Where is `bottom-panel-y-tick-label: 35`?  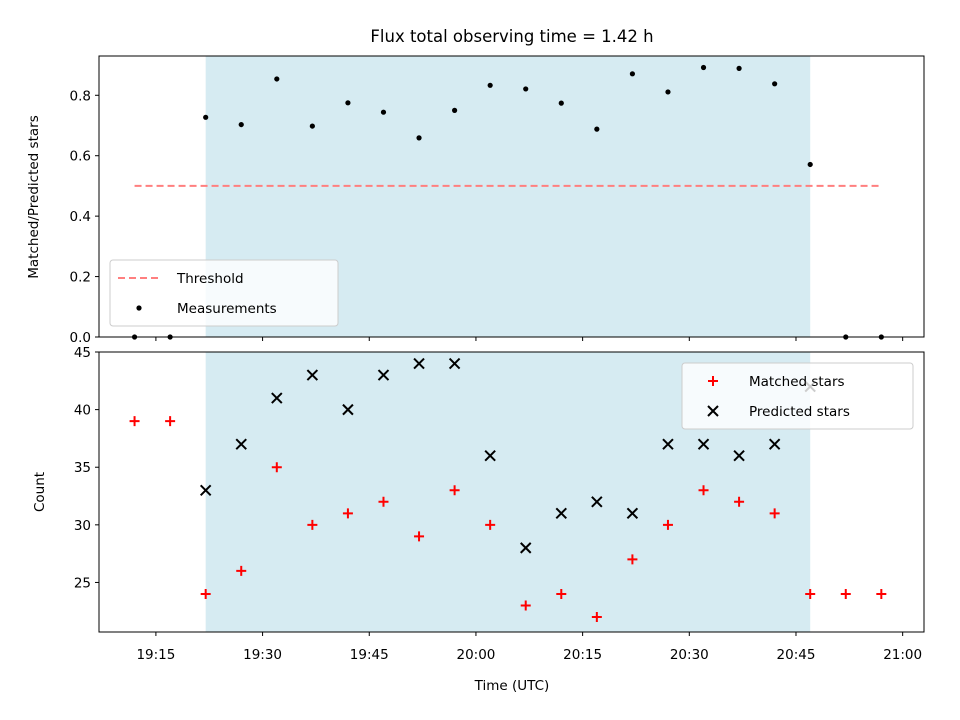 bottom-panel-y-tick-label: 35 is located at coordinates (82, 468).